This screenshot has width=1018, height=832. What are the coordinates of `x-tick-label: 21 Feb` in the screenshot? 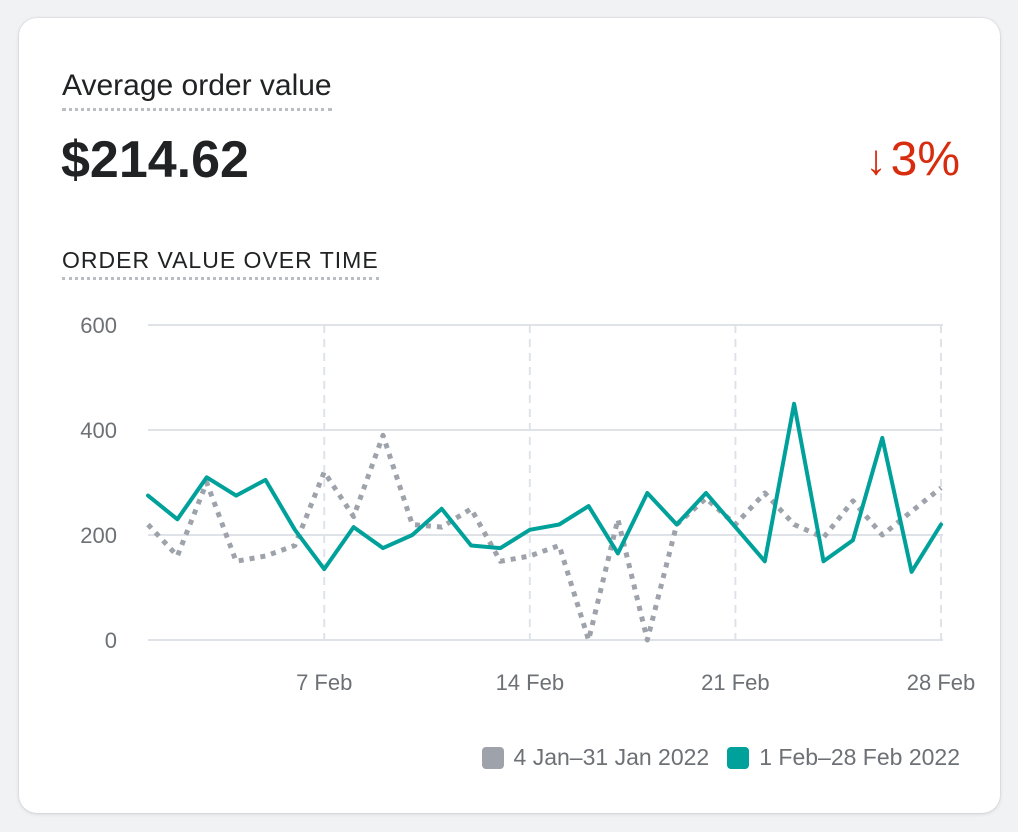 It's located at (735, 682).